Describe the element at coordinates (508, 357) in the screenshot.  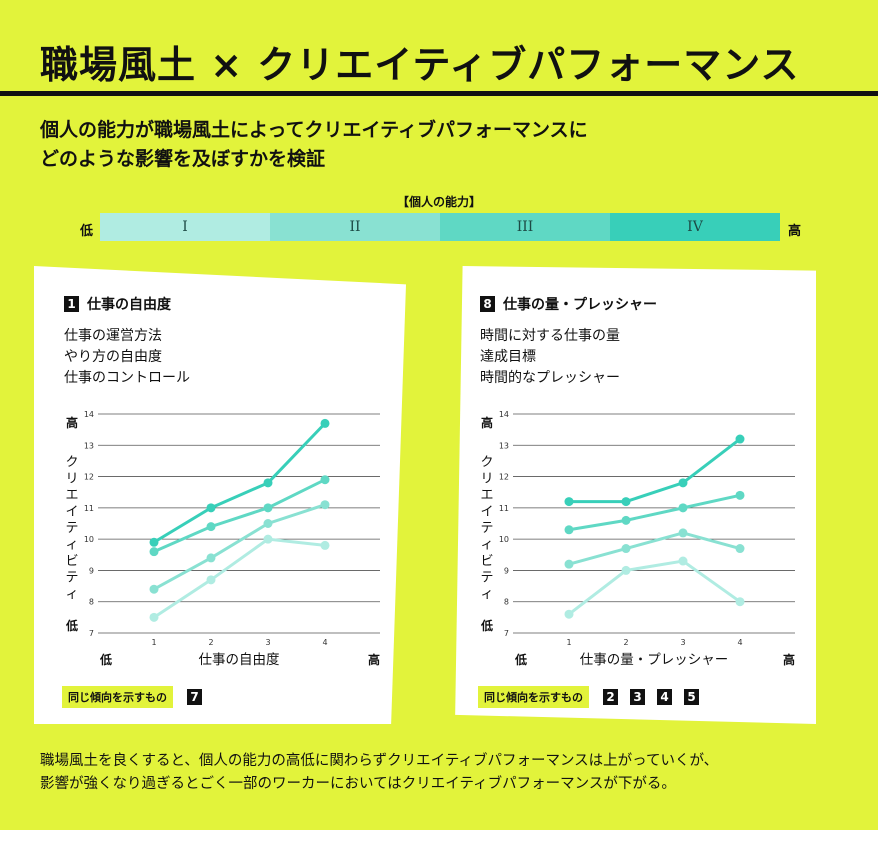
I see `description-line: 達成目標` at that location.